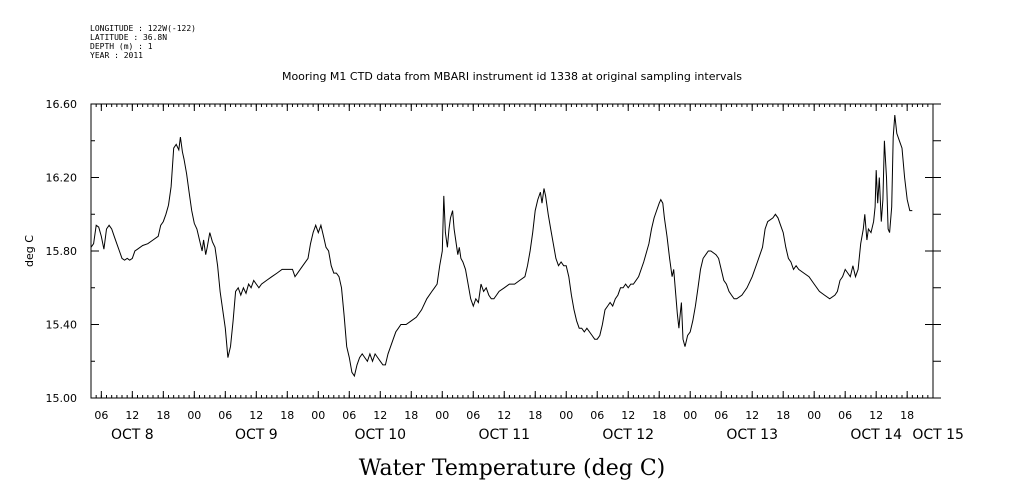  Describe the element at coordinates (62, 251) in the screenshot. I see `y-tick-label: 15.80` at that location.